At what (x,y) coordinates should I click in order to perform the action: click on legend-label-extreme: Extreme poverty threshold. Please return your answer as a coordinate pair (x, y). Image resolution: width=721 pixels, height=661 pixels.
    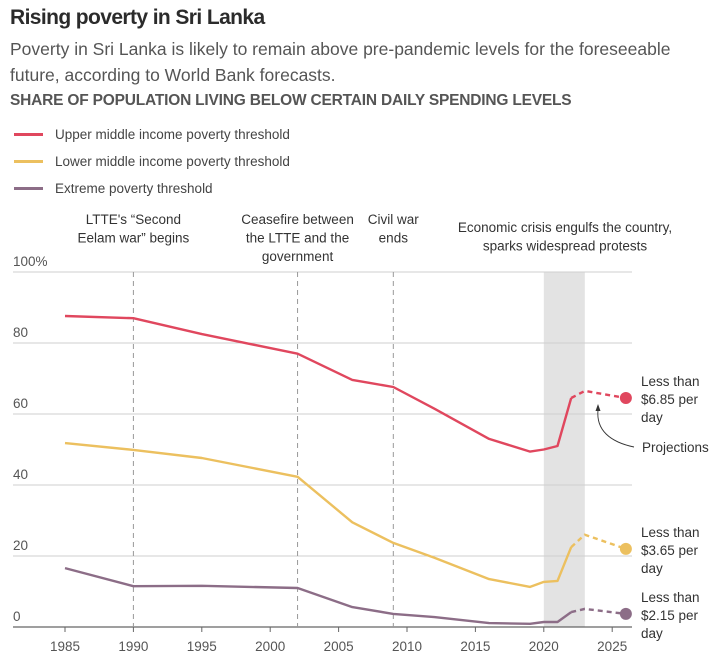
    Looking at the image, I should click on (134, 188).